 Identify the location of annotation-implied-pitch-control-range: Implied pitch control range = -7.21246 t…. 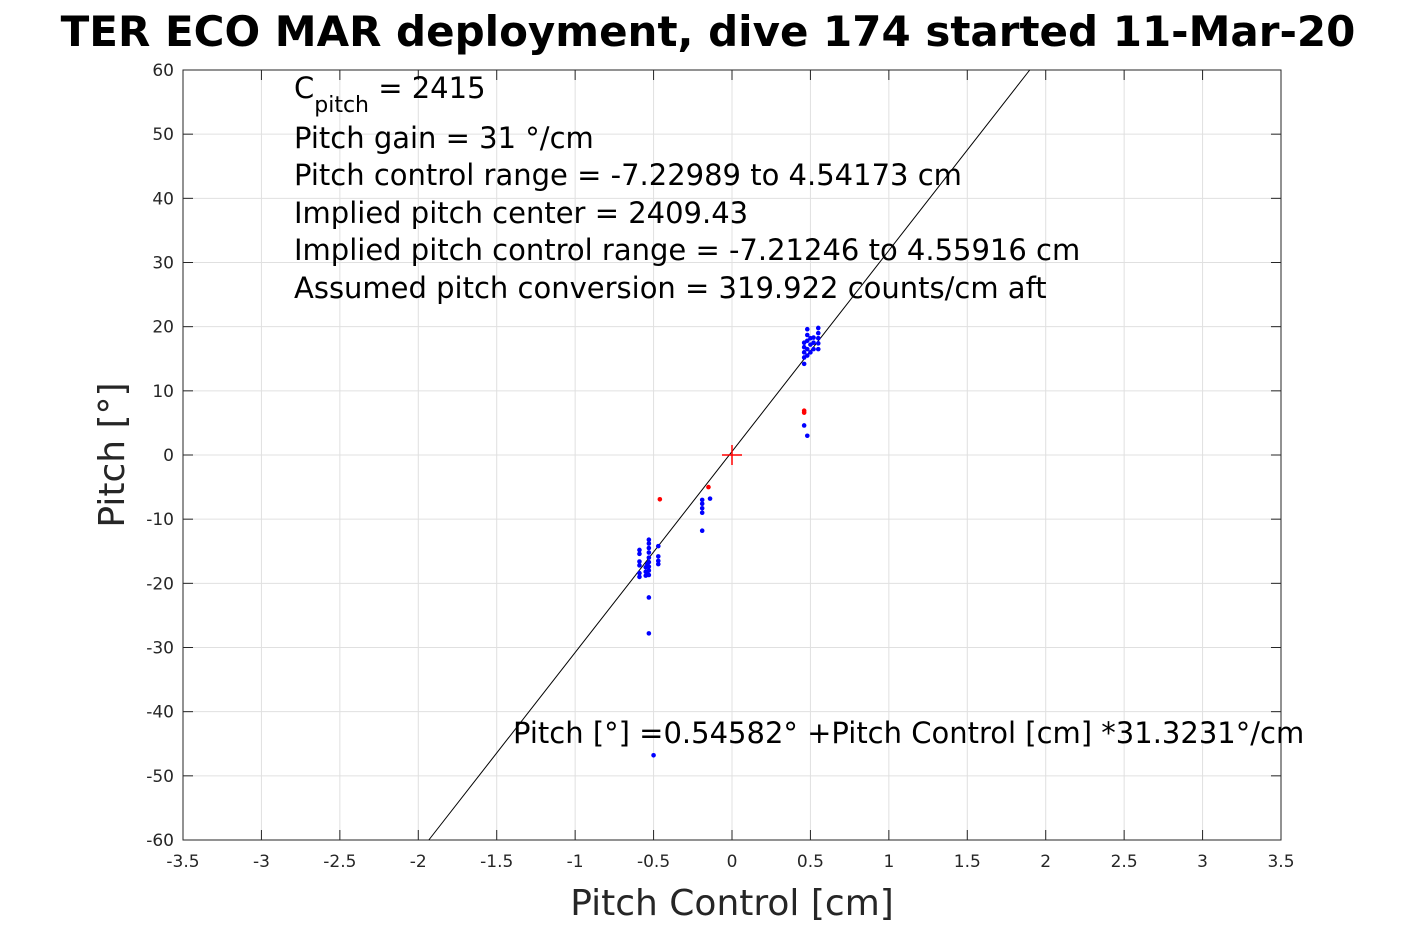
(687, 250).